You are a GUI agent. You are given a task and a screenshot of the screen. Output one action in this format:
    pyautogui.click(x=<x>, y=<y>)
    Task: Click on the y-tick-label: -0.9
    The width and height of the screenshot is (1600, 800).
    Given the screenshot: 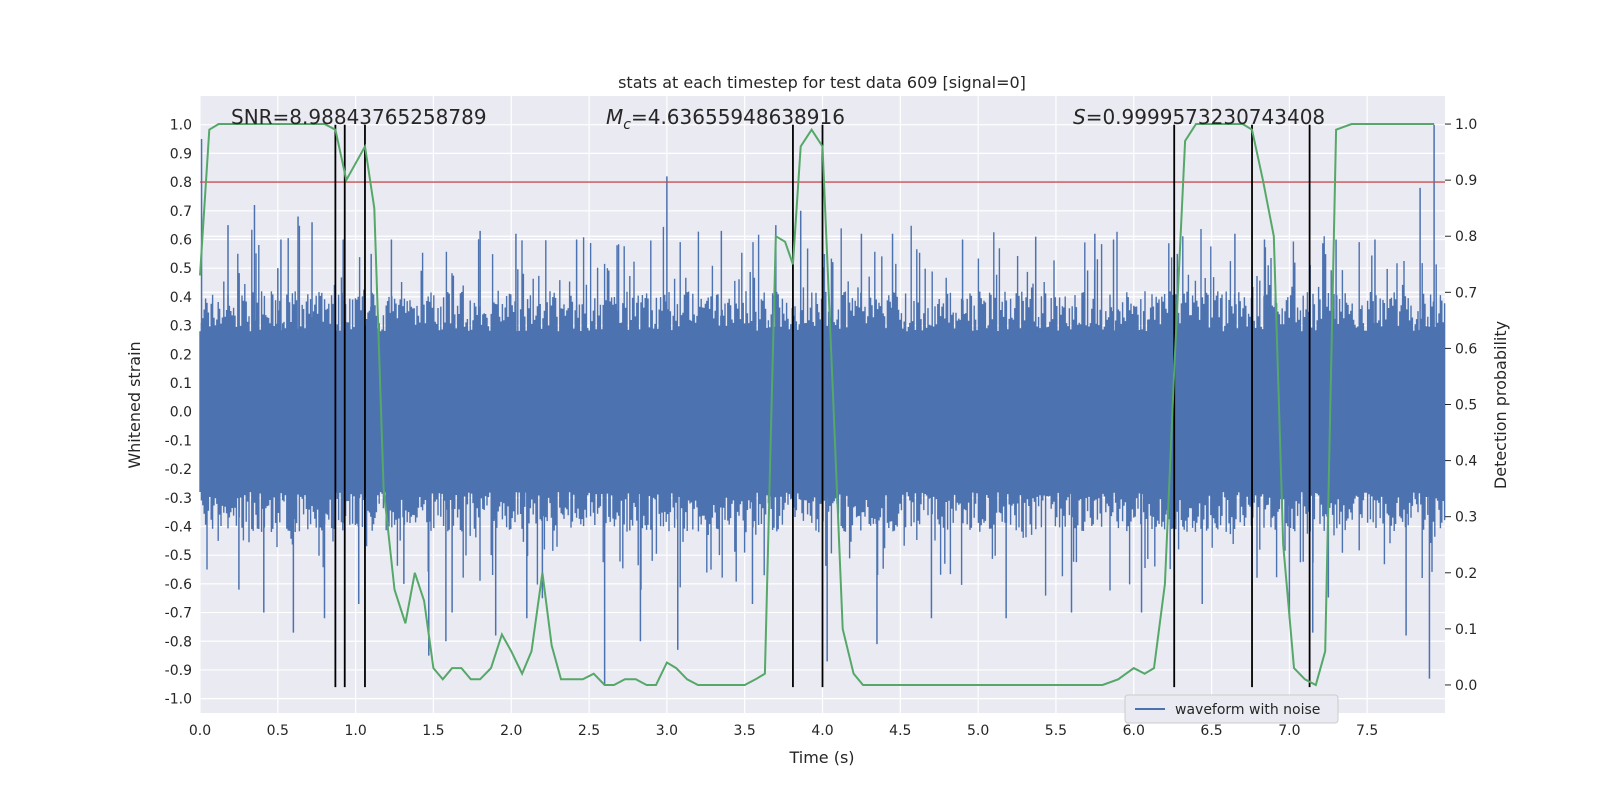 What is the action you would take?
    pyautogui.click(x=178, y=671)
    